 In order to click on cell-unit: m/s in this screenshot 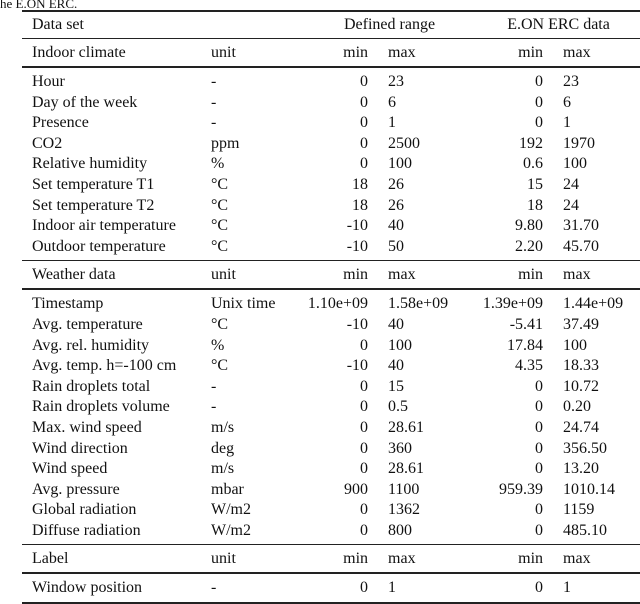, I will do `click(223, 469)`.